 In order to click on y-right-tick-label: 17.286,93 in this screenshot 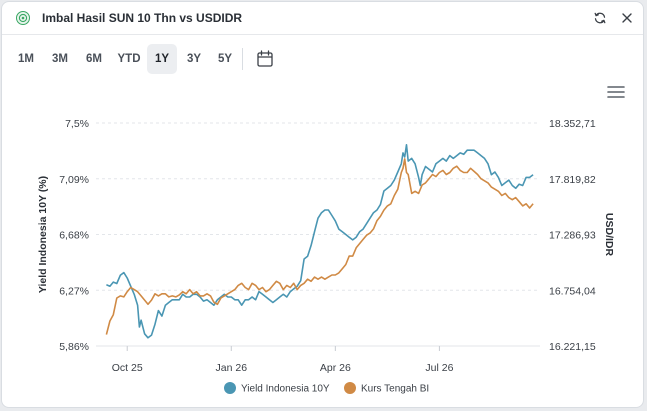, I will do `click(572, 236)`.